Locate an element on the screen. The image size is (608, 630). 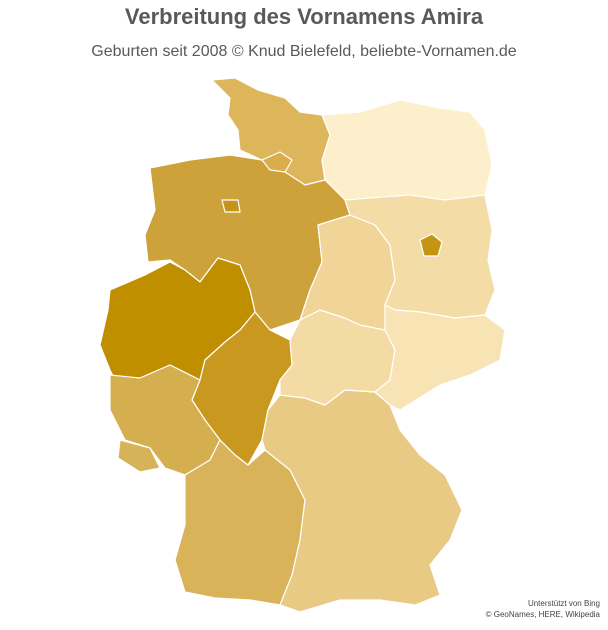
attribution: © GeoNames, HERE, Wikipedia is located at coordinates (543, 614).